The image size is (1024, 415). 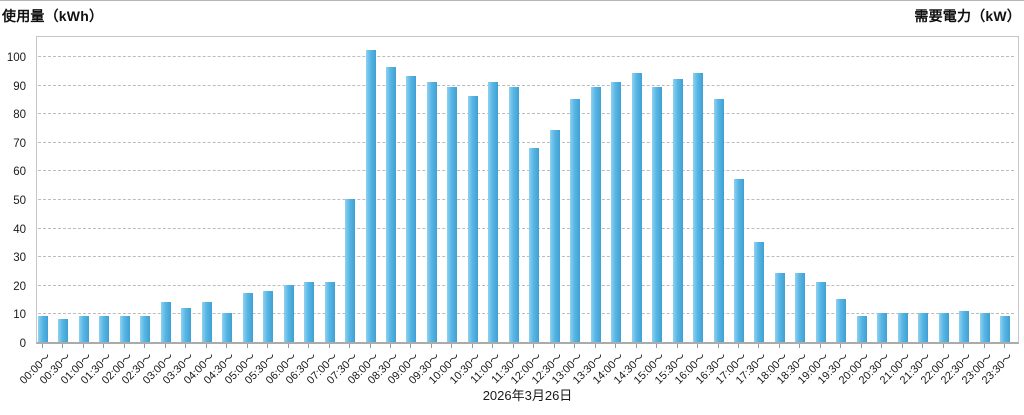 I want to click on x-tick-label-5: 02:30～, so click(x=138, y=369).